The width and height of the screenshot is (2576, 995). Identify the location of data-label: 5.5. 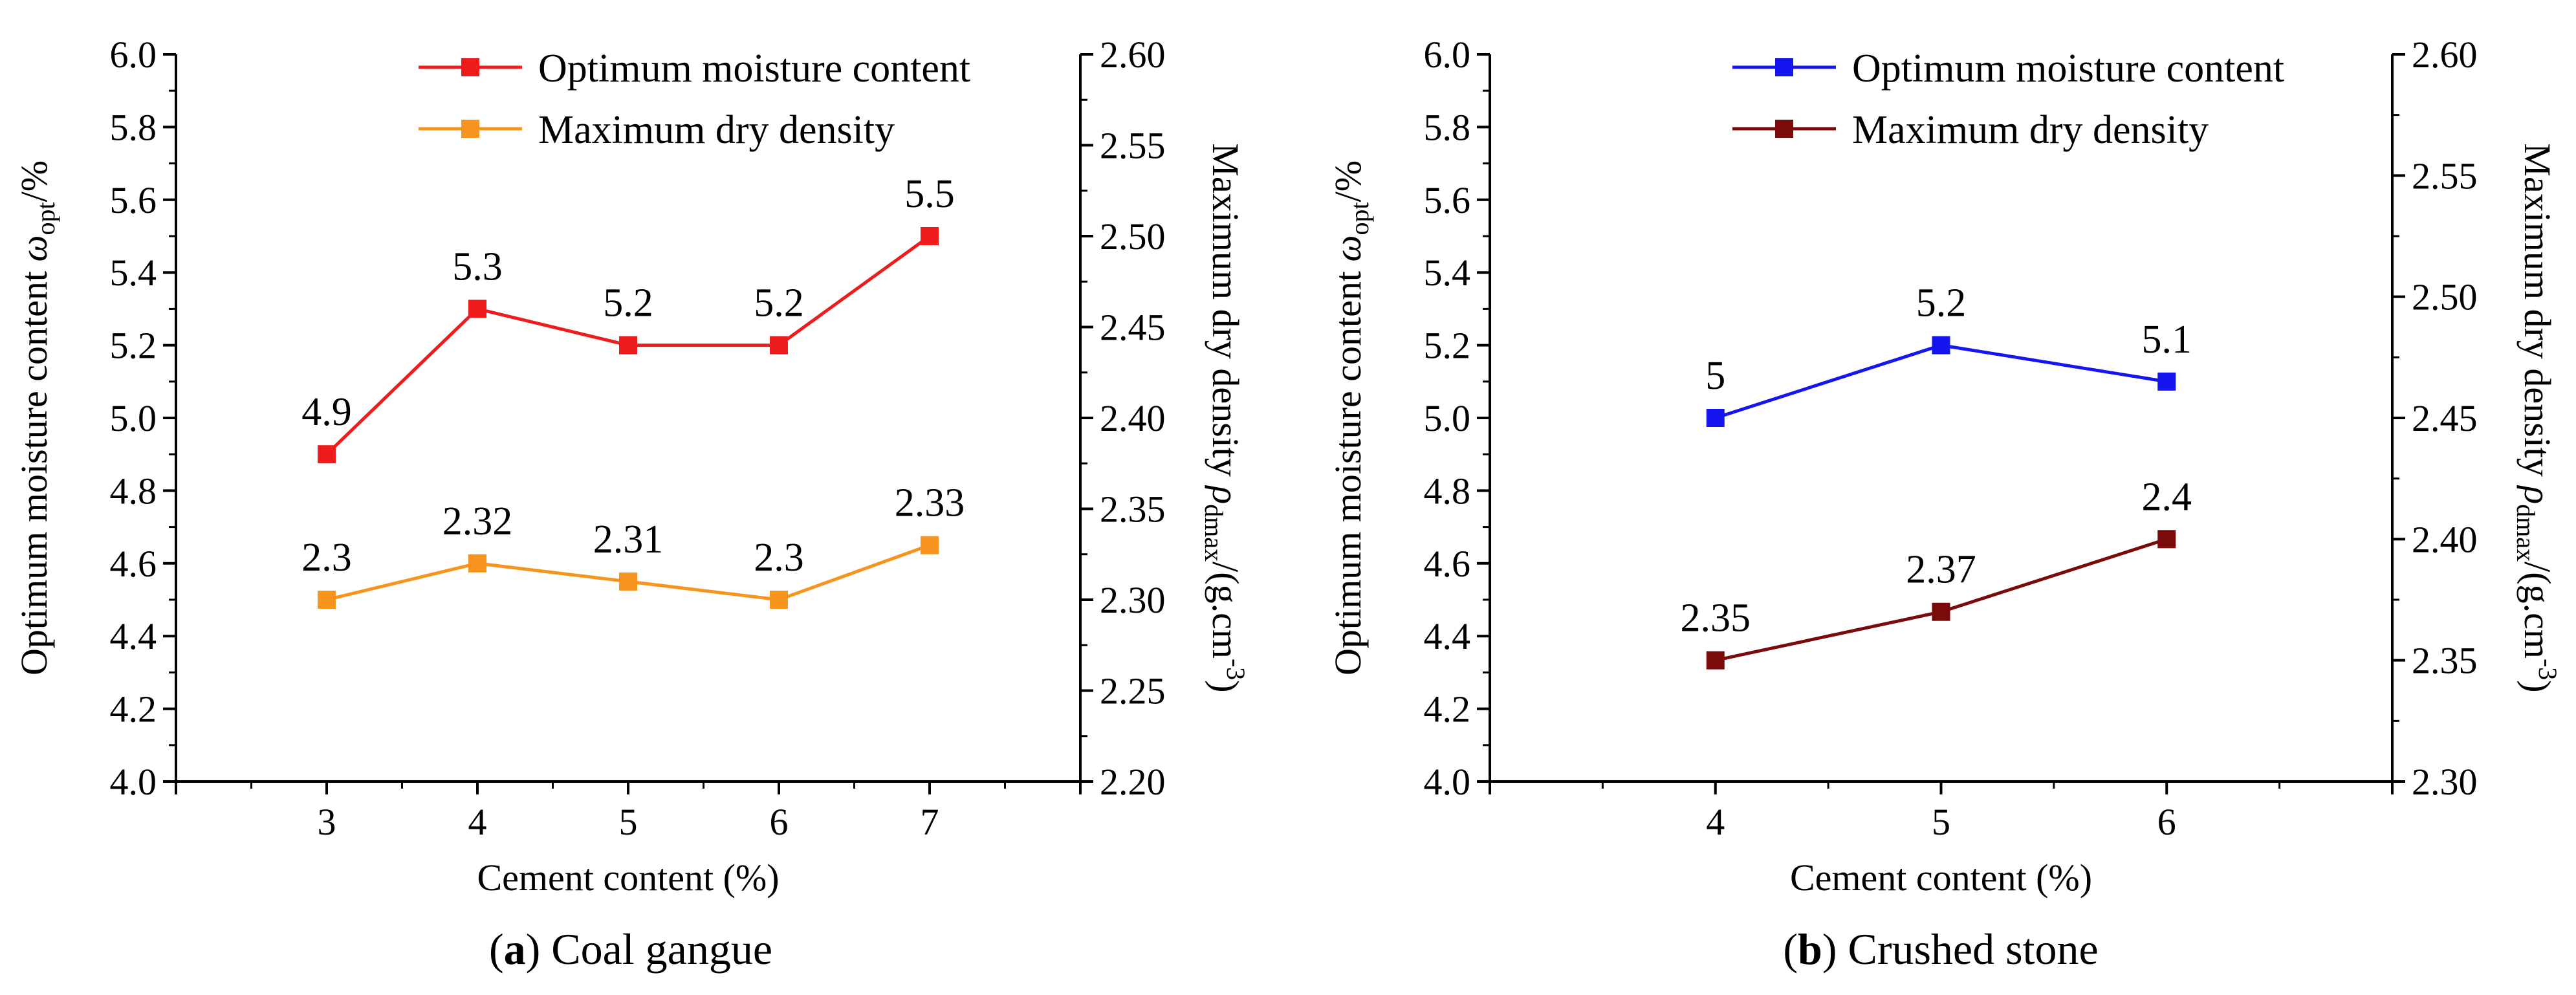
(930, 194).